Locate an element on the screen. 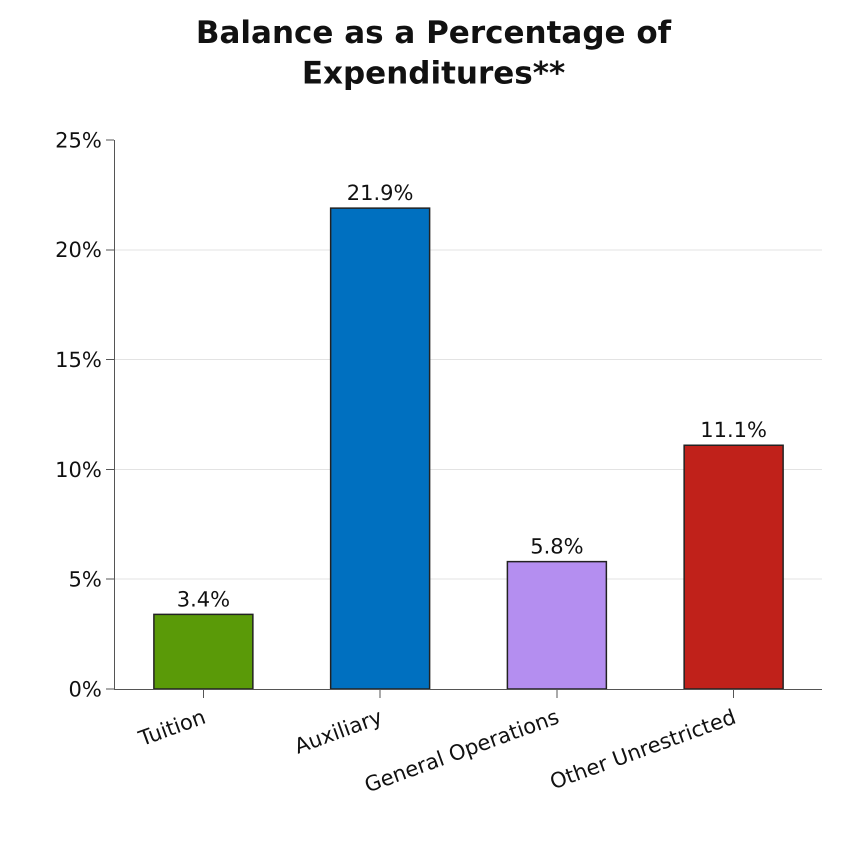 The height and width of the screenshot is (859, 867). x-tick-label: Tuition is located at coordinates (171, 728).